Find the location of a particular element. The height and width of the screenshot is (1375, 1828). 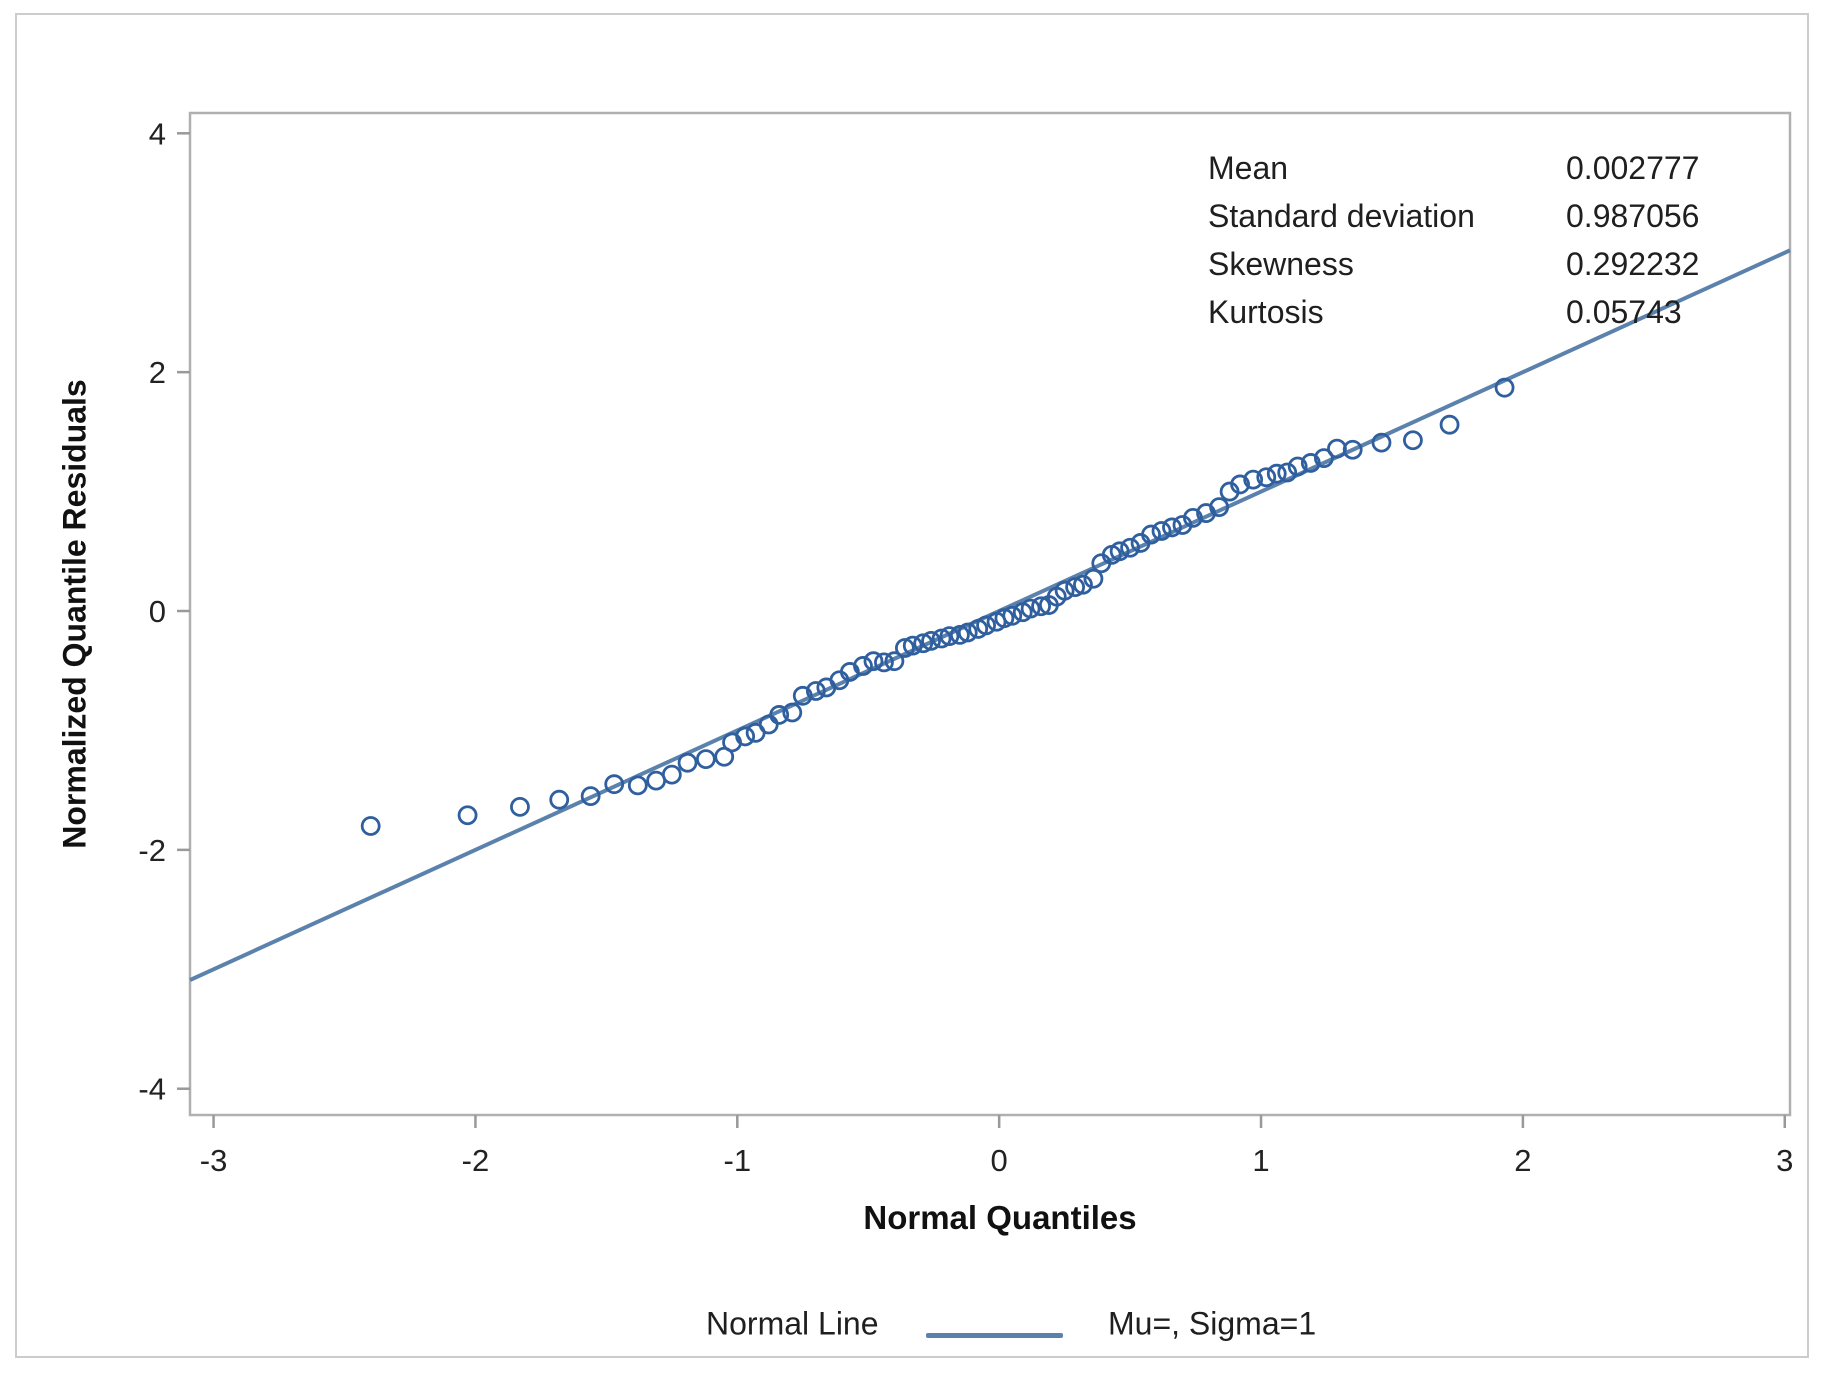

y-tick-label: 4 is located at coordinates (157, 133).